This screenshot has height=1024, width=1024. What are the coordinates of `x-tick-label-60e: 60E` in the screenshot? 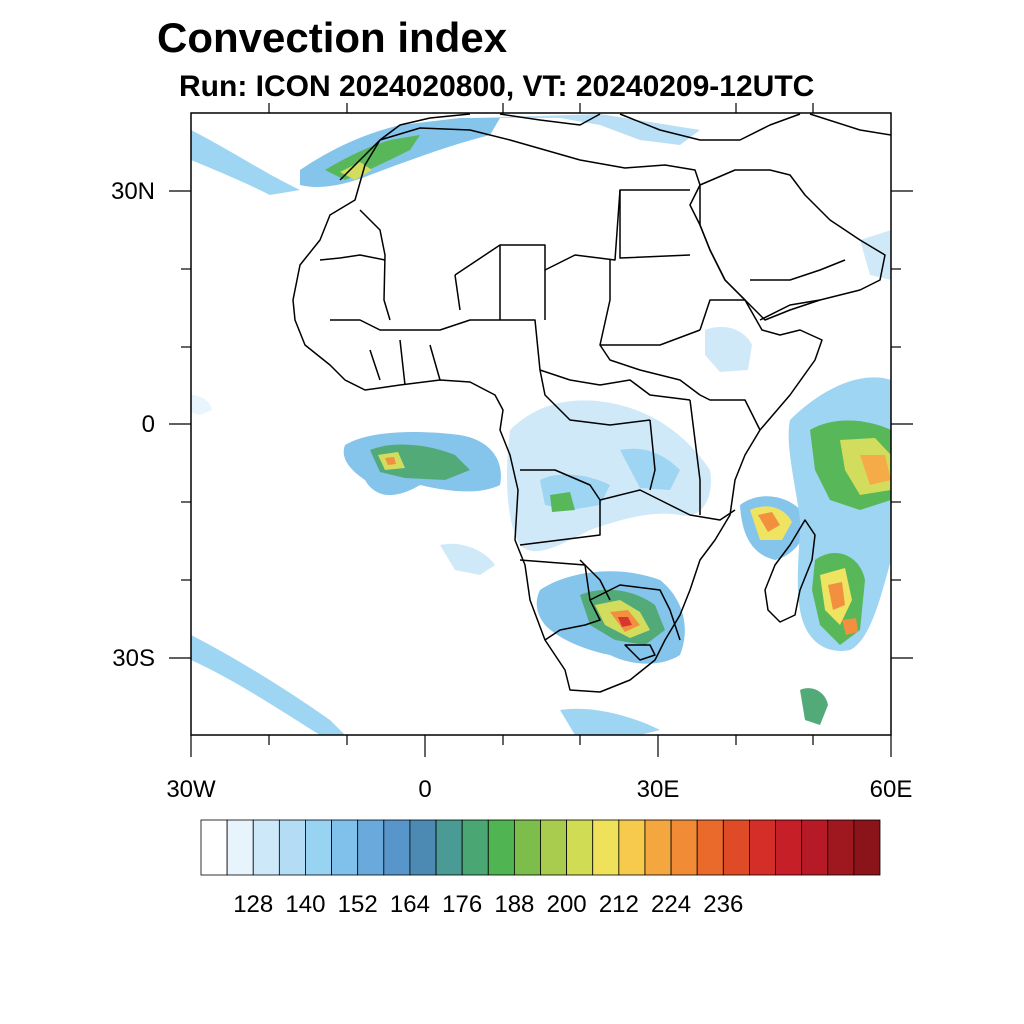 It's located at (891, 789).